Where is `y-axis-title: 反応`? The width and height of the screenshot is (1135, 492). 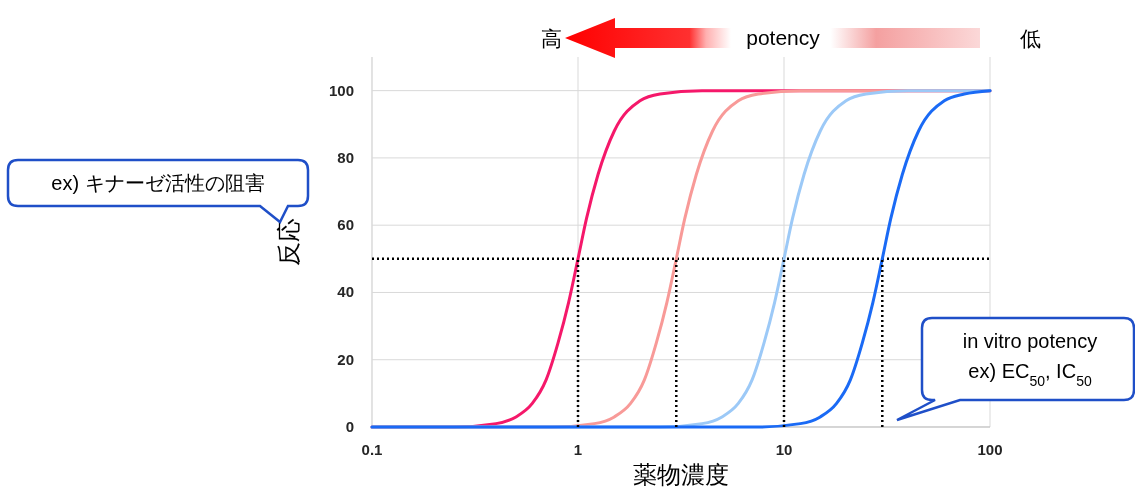 y-axis-title: 反応 is located at coordinates (288, 242).